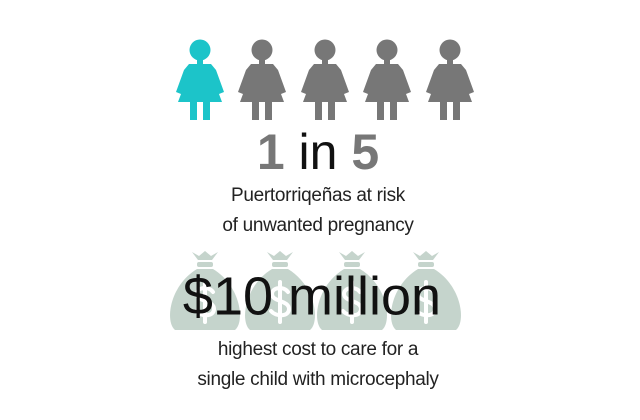 Image resolution: width=640 pixels, height=420 pixels. What do you see at coordinates (318, 225) in the screenshot?
I see `caption-line: of unwanted pregnancy` at bounding box center [318, 225].